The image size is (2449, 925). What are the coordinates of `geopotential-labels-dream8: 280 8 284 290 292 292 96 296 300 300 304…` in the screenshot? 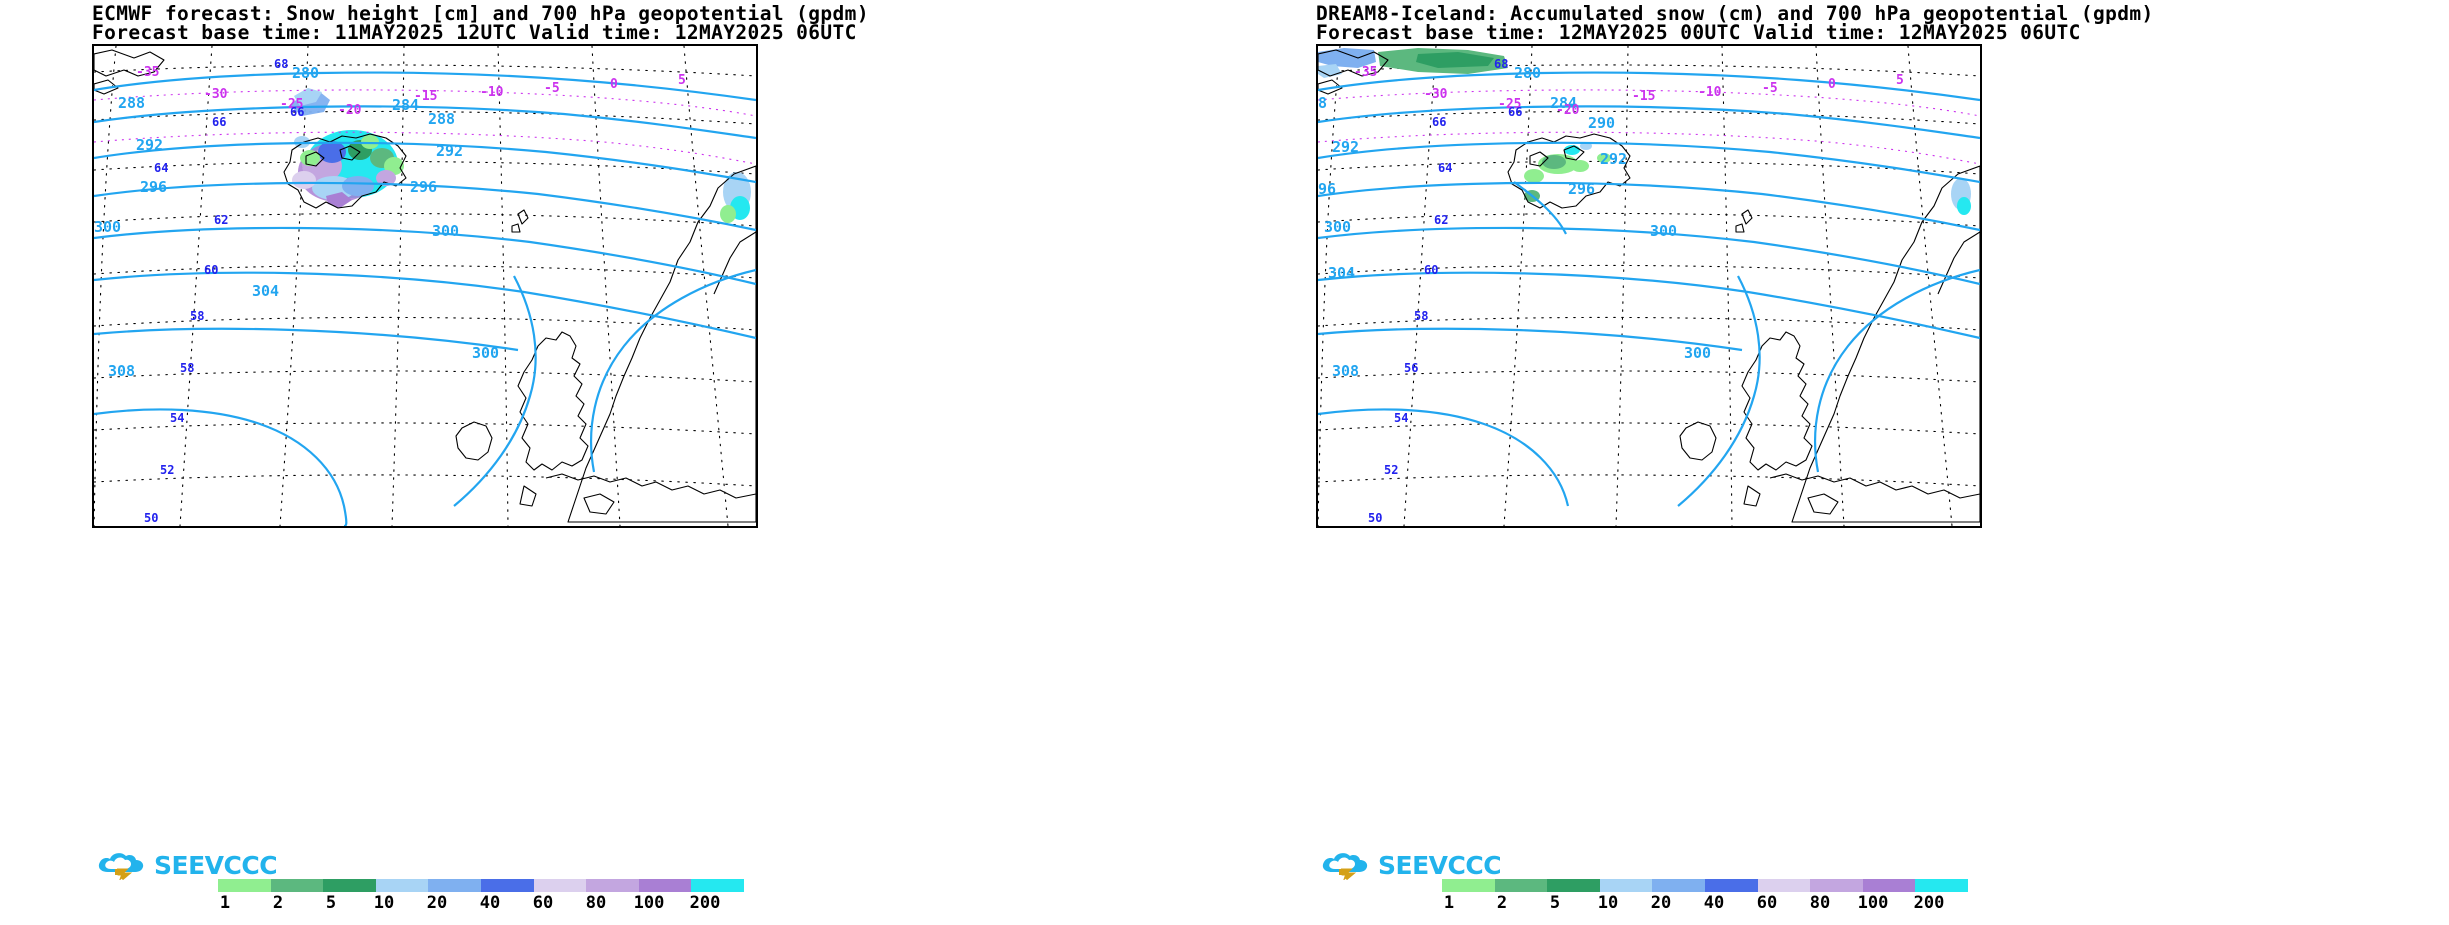 It's located at (1514, 222).